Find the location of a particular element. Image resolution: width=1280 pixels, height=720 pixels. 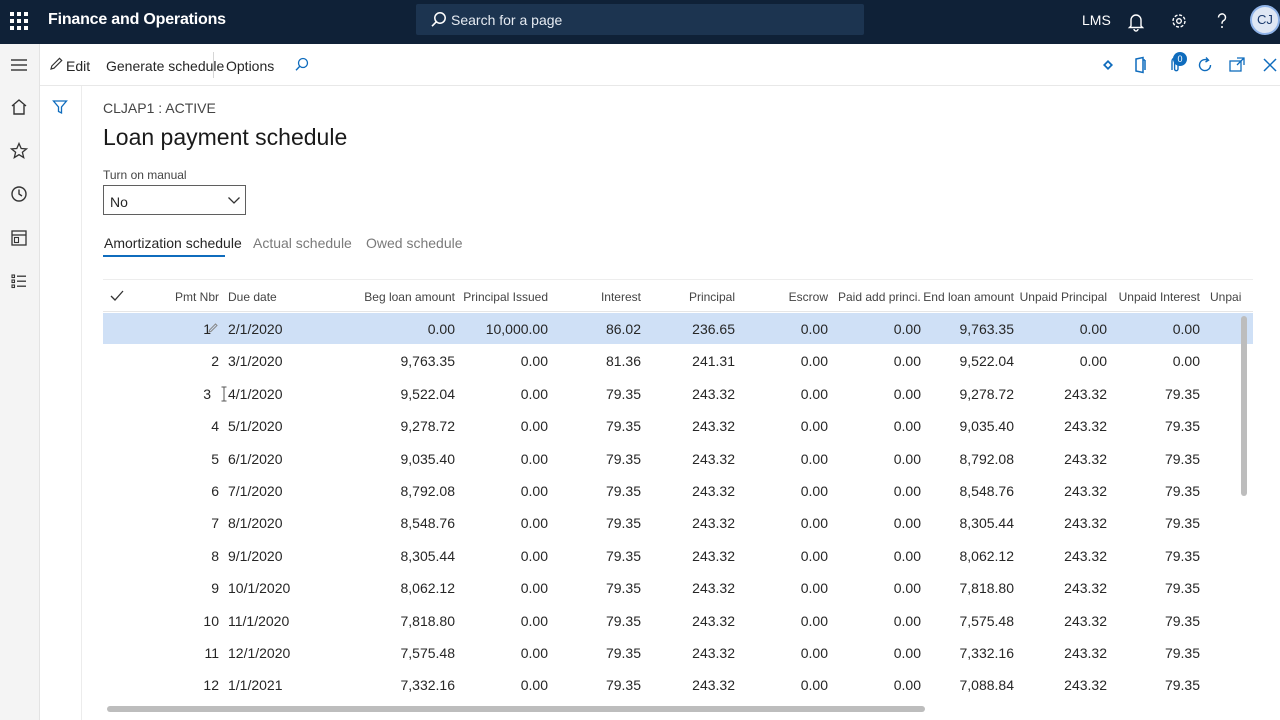

tab-amortization-schedule: Amortization schedule is located at coordinates (173, 243).